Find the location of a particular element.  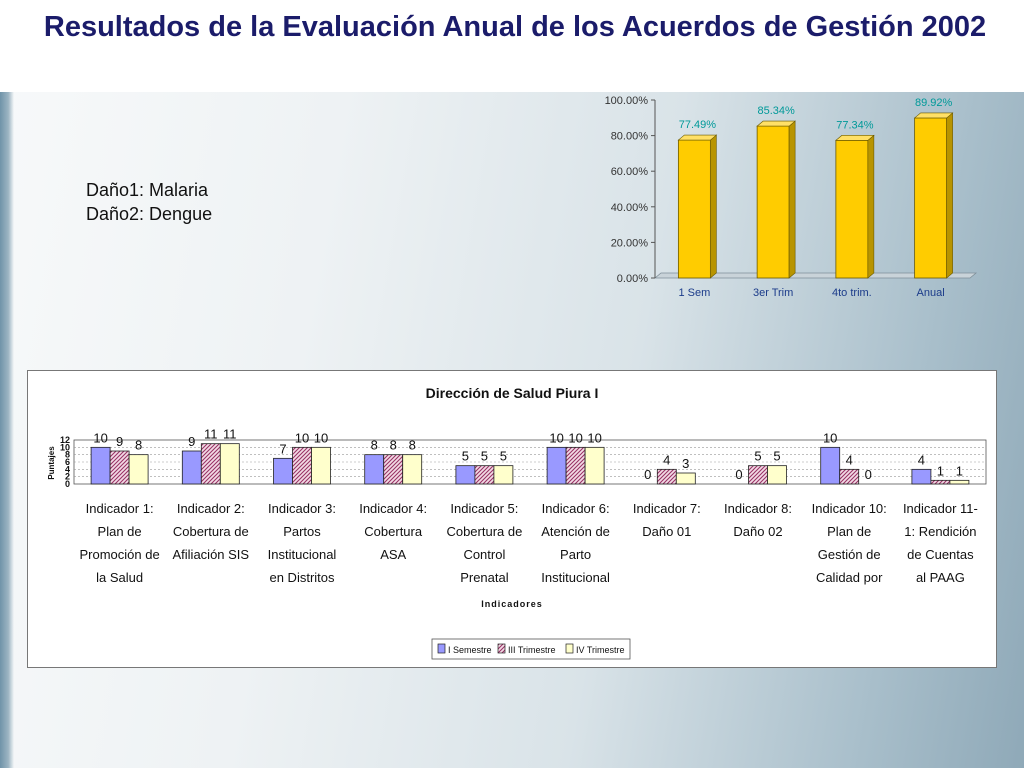

chart1-ytick-label: 40.00% is located at coordinates (630, 208).